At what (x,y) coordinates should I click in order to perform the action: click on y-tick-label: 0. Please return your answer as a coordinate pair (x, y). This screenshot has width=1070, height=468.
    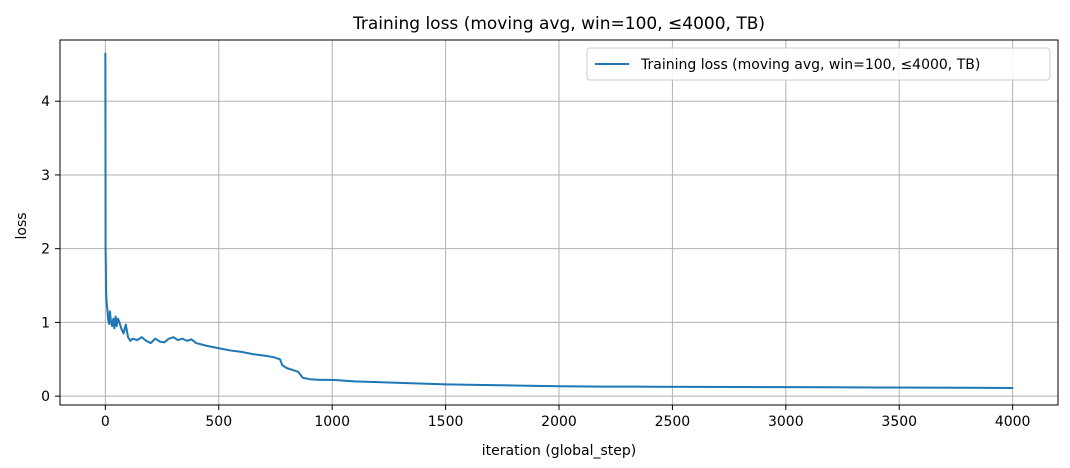
    Looking at the image, I should click on (45, 397).